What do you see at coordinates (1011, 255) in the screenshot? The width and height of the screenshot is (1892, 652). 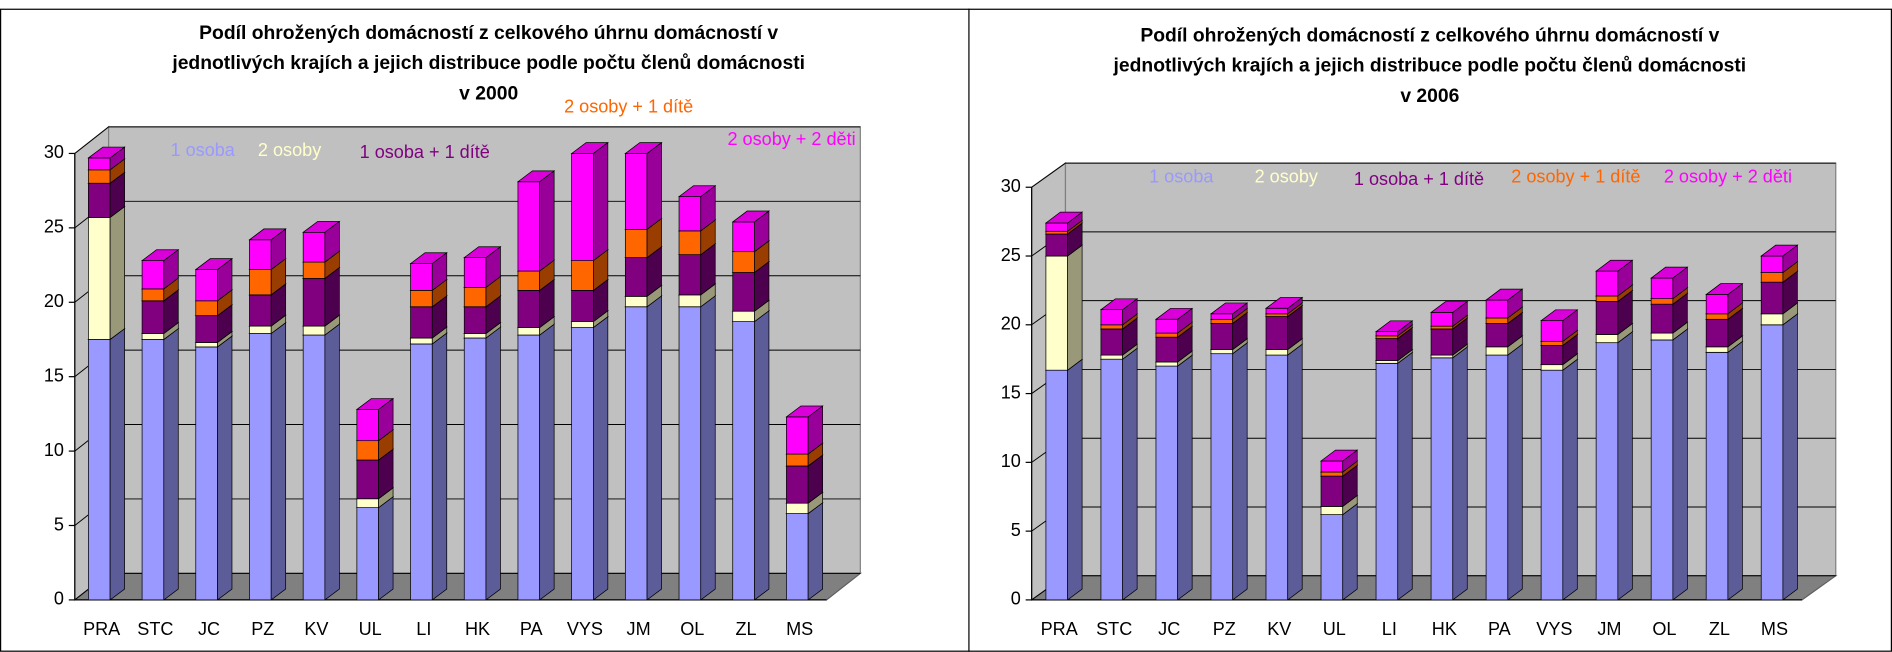 I see `y-tick-label: 25` at bounding box center [1011, 255].